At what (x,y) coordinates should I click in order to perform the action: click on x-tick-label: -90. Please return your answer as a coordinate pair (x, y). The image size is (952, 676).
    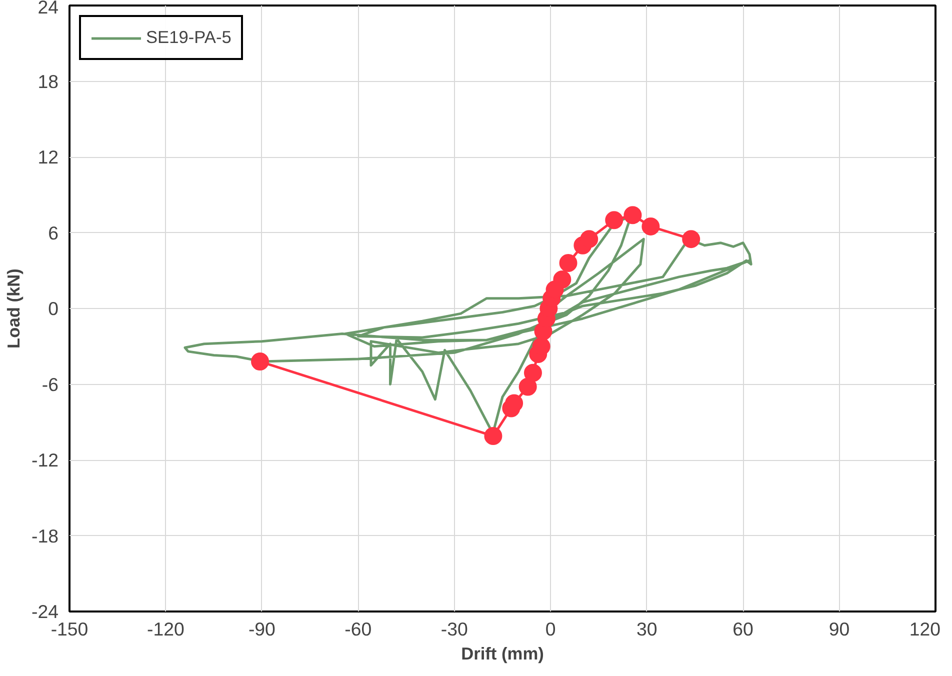
    Looking at the image, I should click on (262, 629).